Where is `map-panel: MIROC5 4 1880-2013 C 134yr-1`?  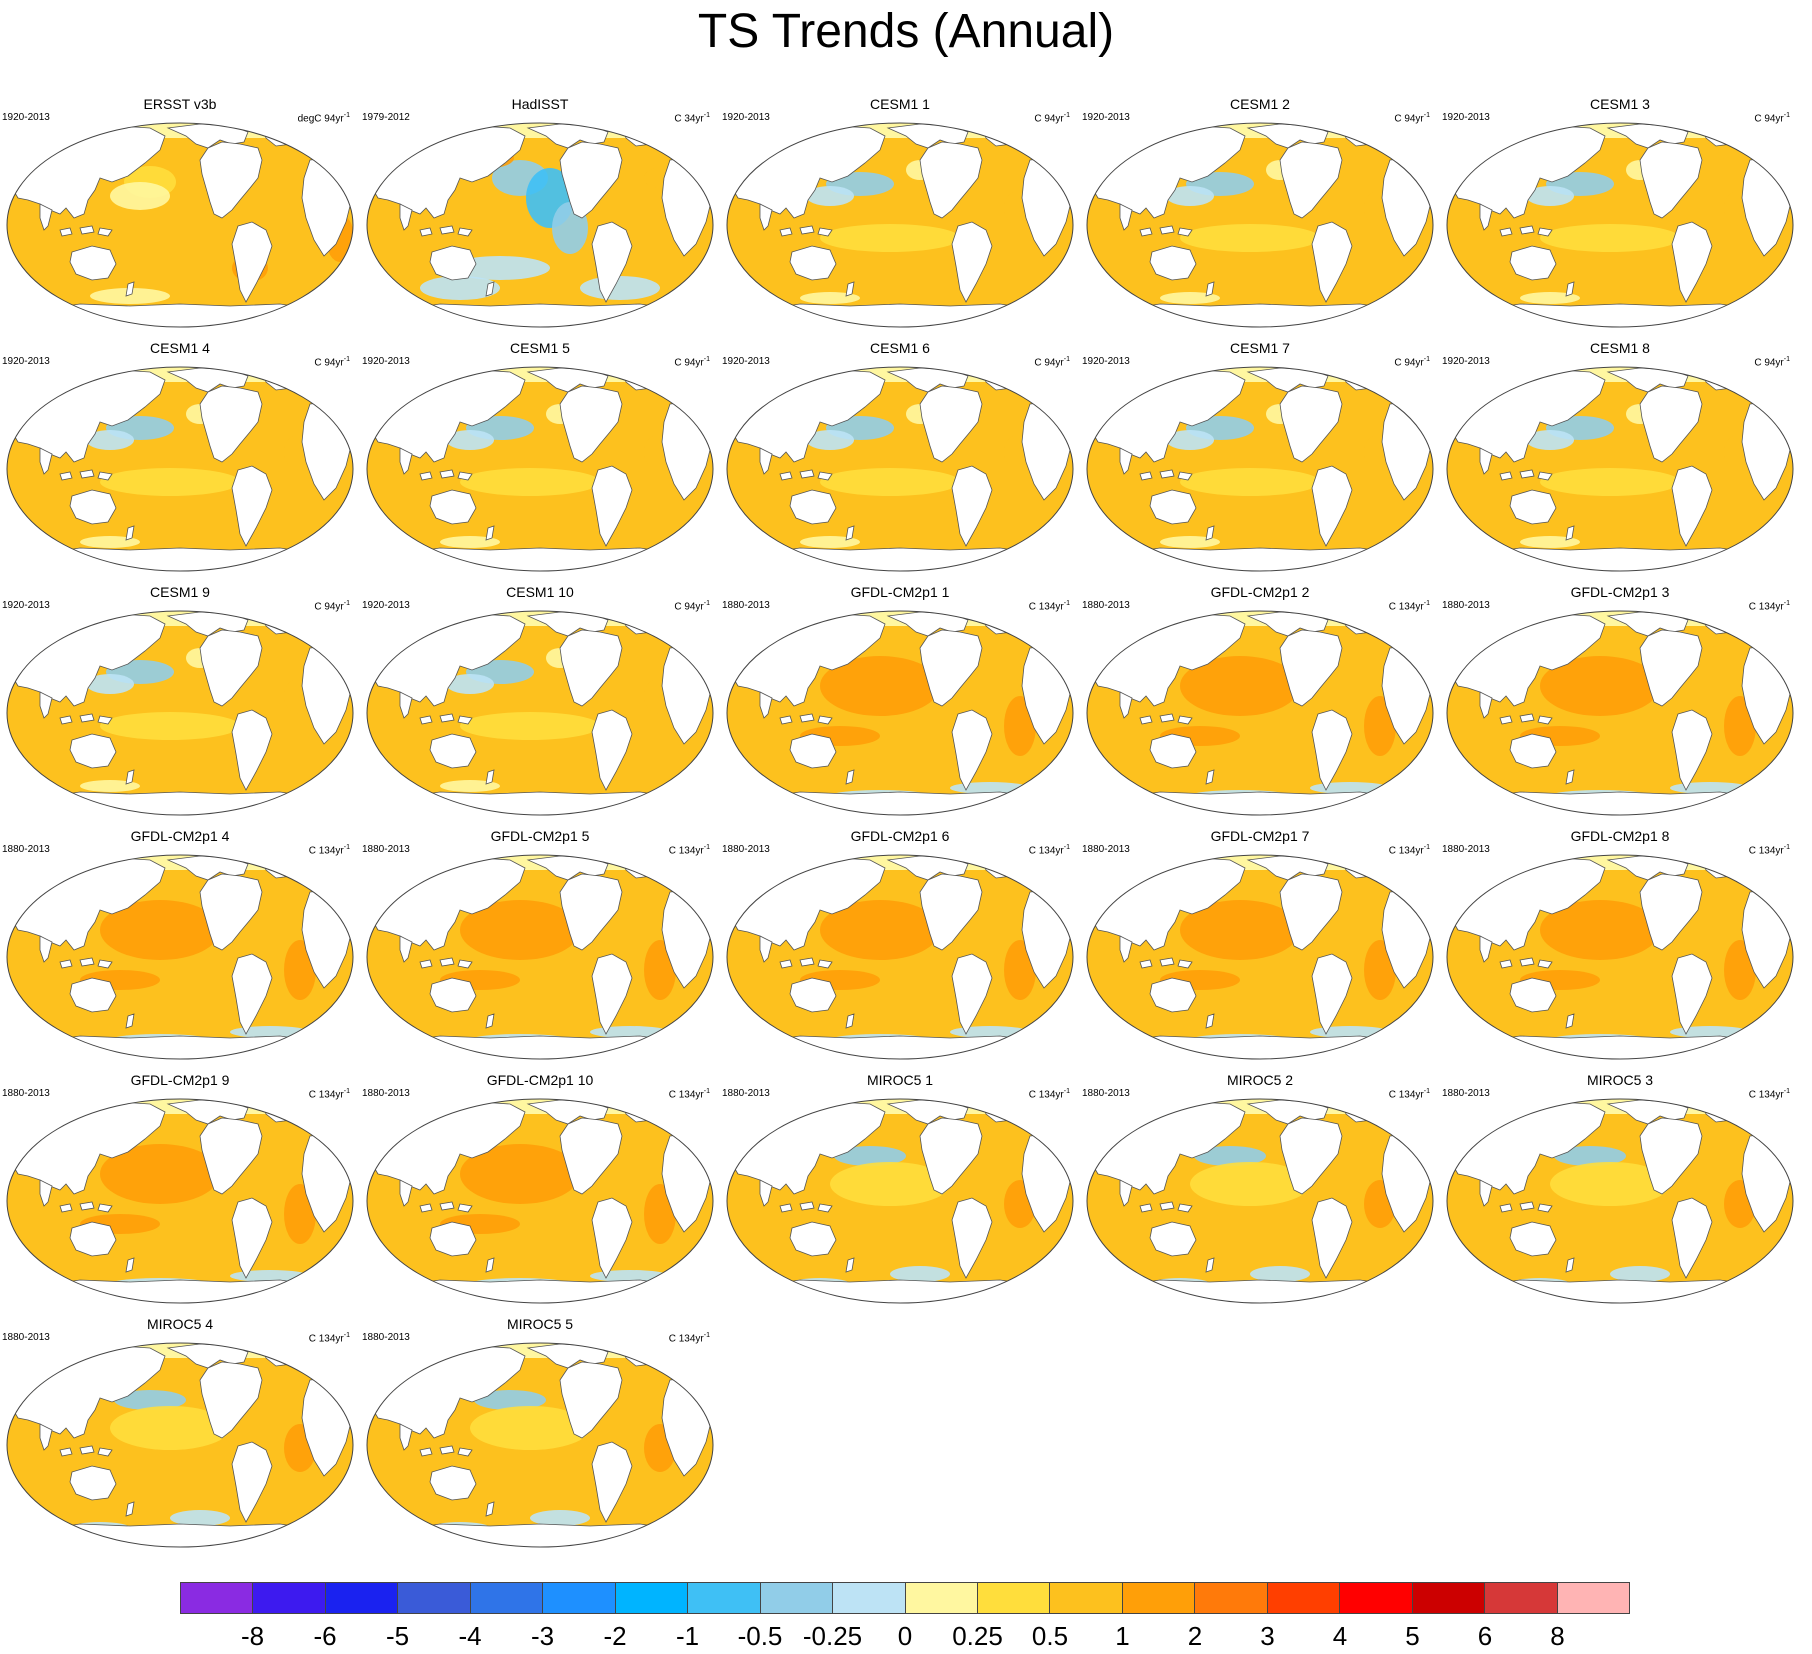
map-panel: MIROC5 4 1880-2013 C 134yr-1 is located at coordinates (180, 1436).